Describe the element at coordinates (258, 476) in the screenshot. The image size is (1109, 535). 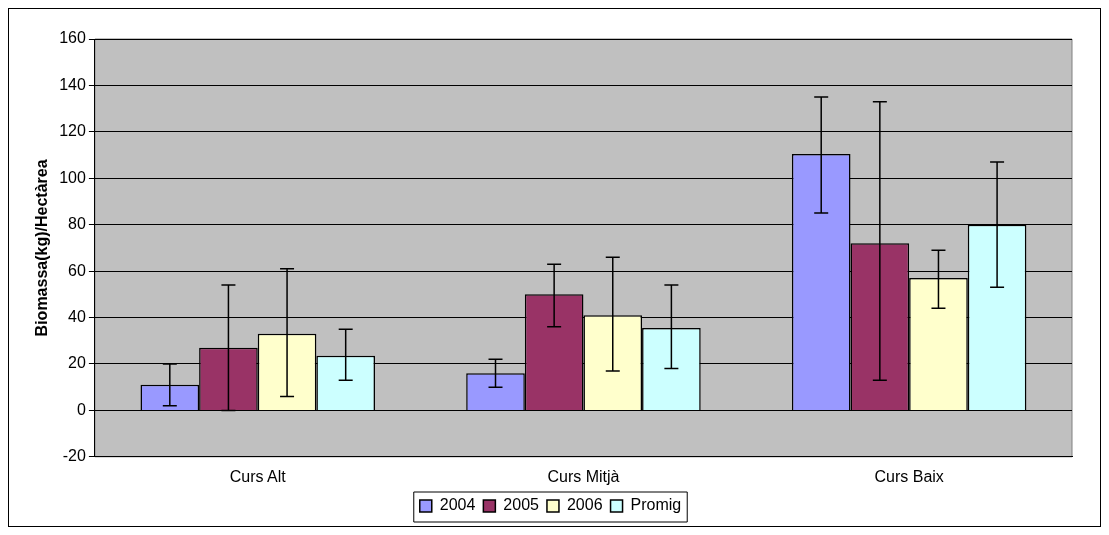
I see `x-tick-label: Curs Alt` at that location.